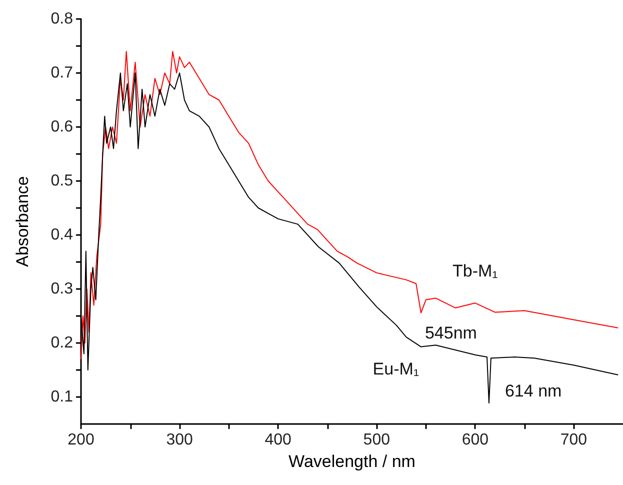 This screenshot has height=485, width=623. Describe the element at coordinates (376, 440) in the screenshot. I see `x-tick-label: 500` at that location.